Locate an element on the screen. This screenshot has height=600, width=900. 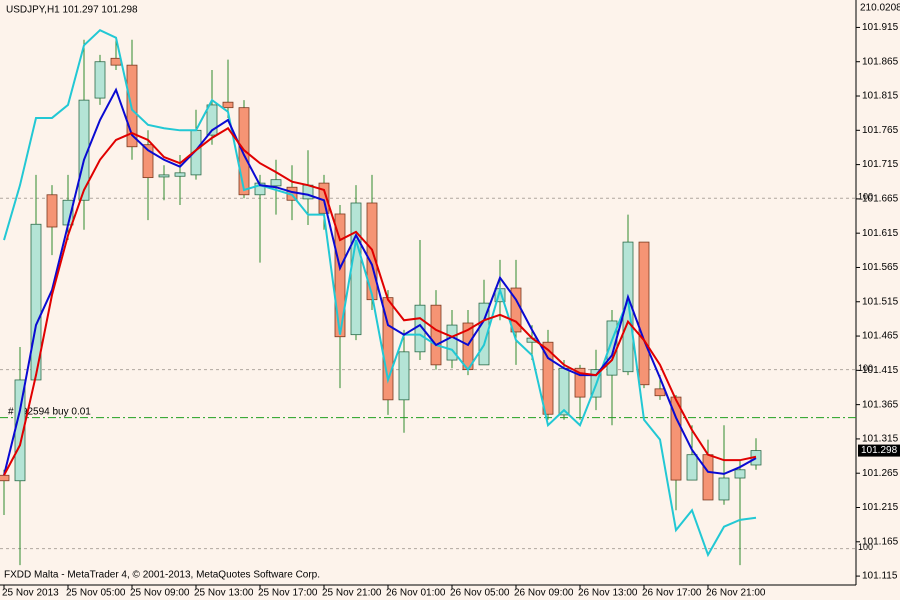
x-tick-label: 25 Nov 13:00 is located at coordinates (224, 593).